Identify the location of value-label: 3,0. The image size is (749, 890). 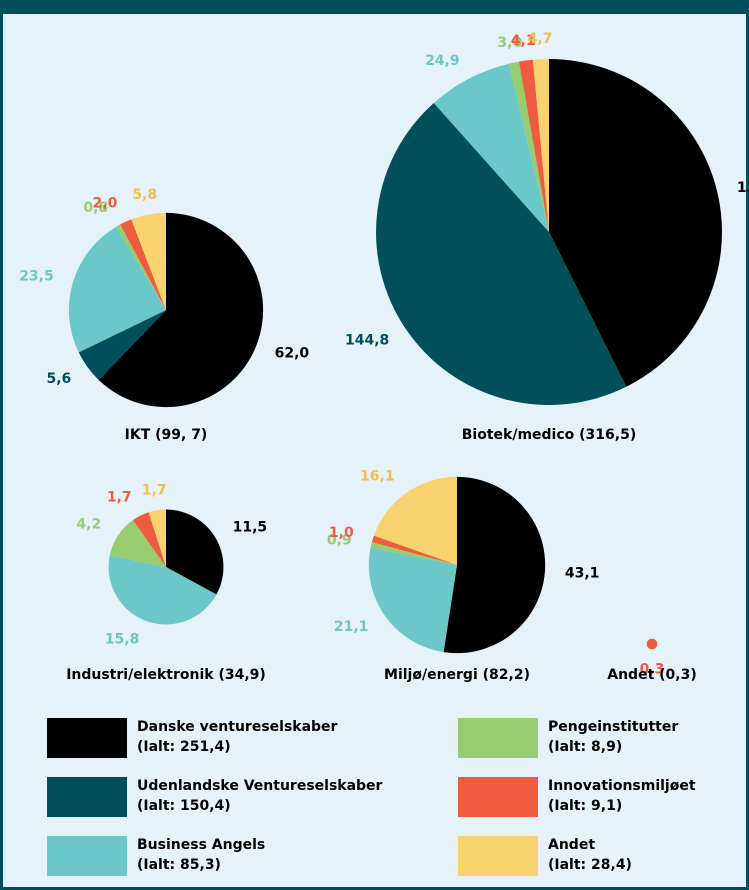
(509, 43).